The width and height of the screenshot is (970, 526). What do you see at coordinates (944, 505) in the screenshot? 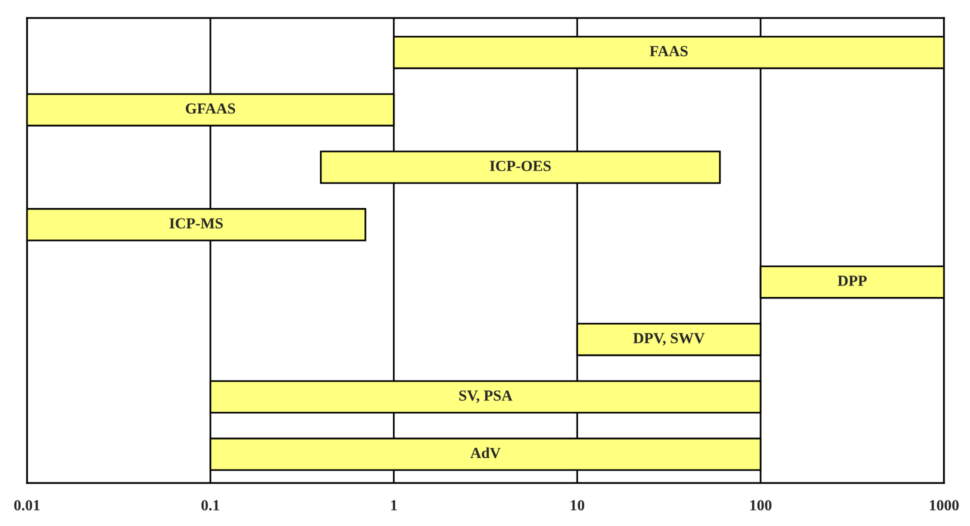
I see `x-tick-label: 1000` at bounding box center [944, 505].